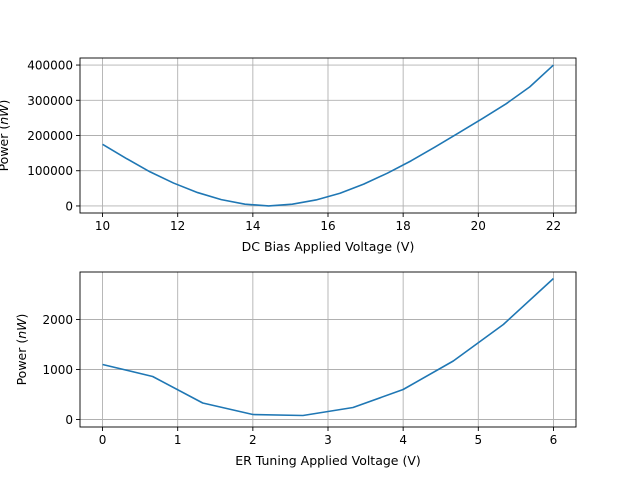  What do you see at coordinates (328, 246) in the screenshot?
I see `x-axis-label: DC Bias Applied Voltage (V)` at bounding box center [328, 246].